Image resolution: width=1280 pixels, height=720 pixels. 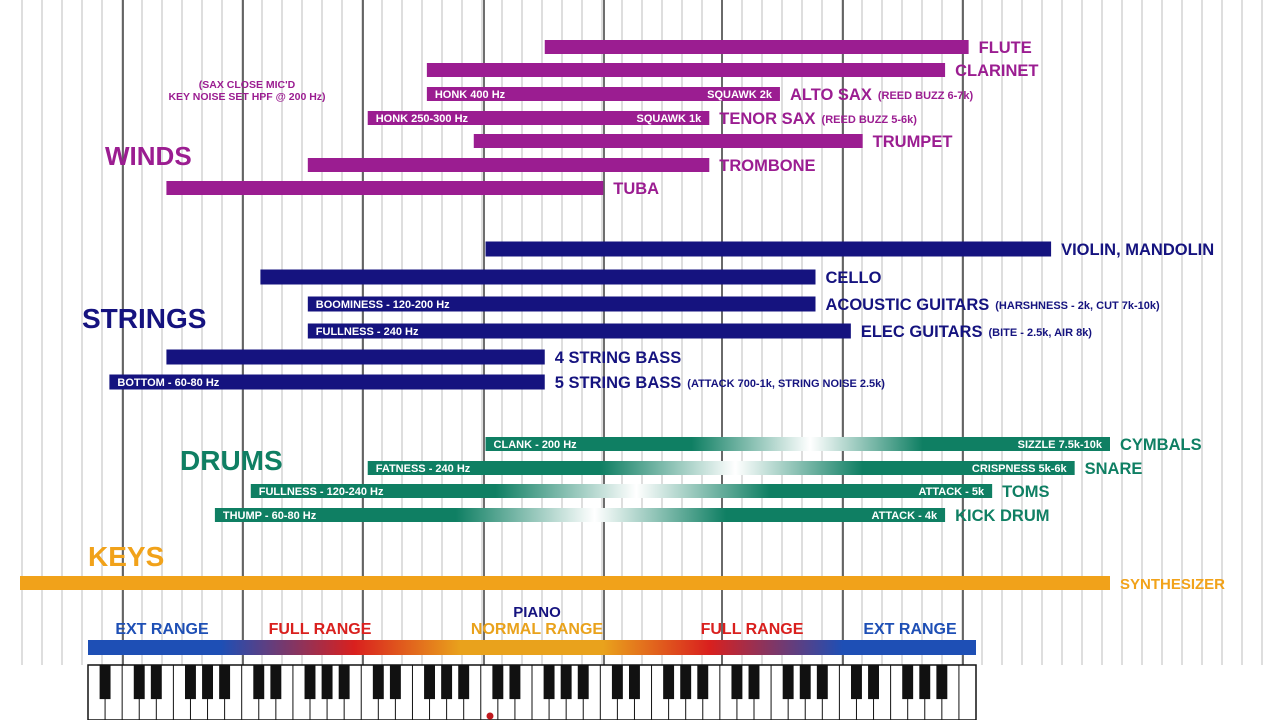 I want to click on instrument-name-trombone: TROMBONE, so click(x=767, y=166).